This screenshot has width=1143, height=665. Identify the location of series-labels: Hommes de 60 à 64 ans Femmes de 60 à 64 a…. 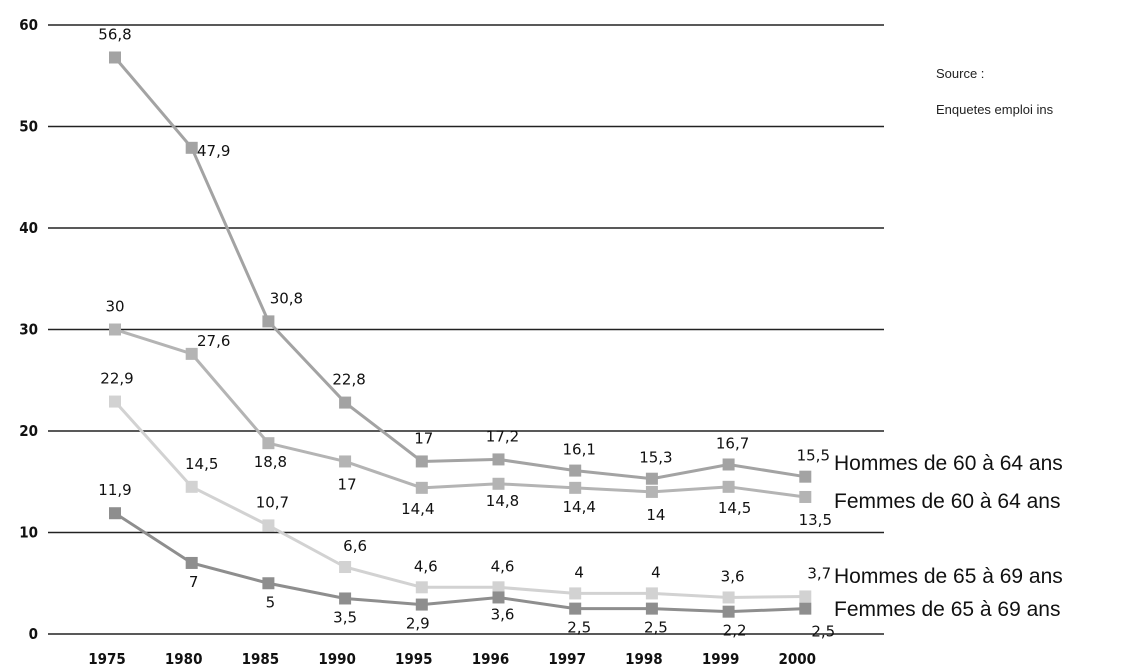
(948, 536).